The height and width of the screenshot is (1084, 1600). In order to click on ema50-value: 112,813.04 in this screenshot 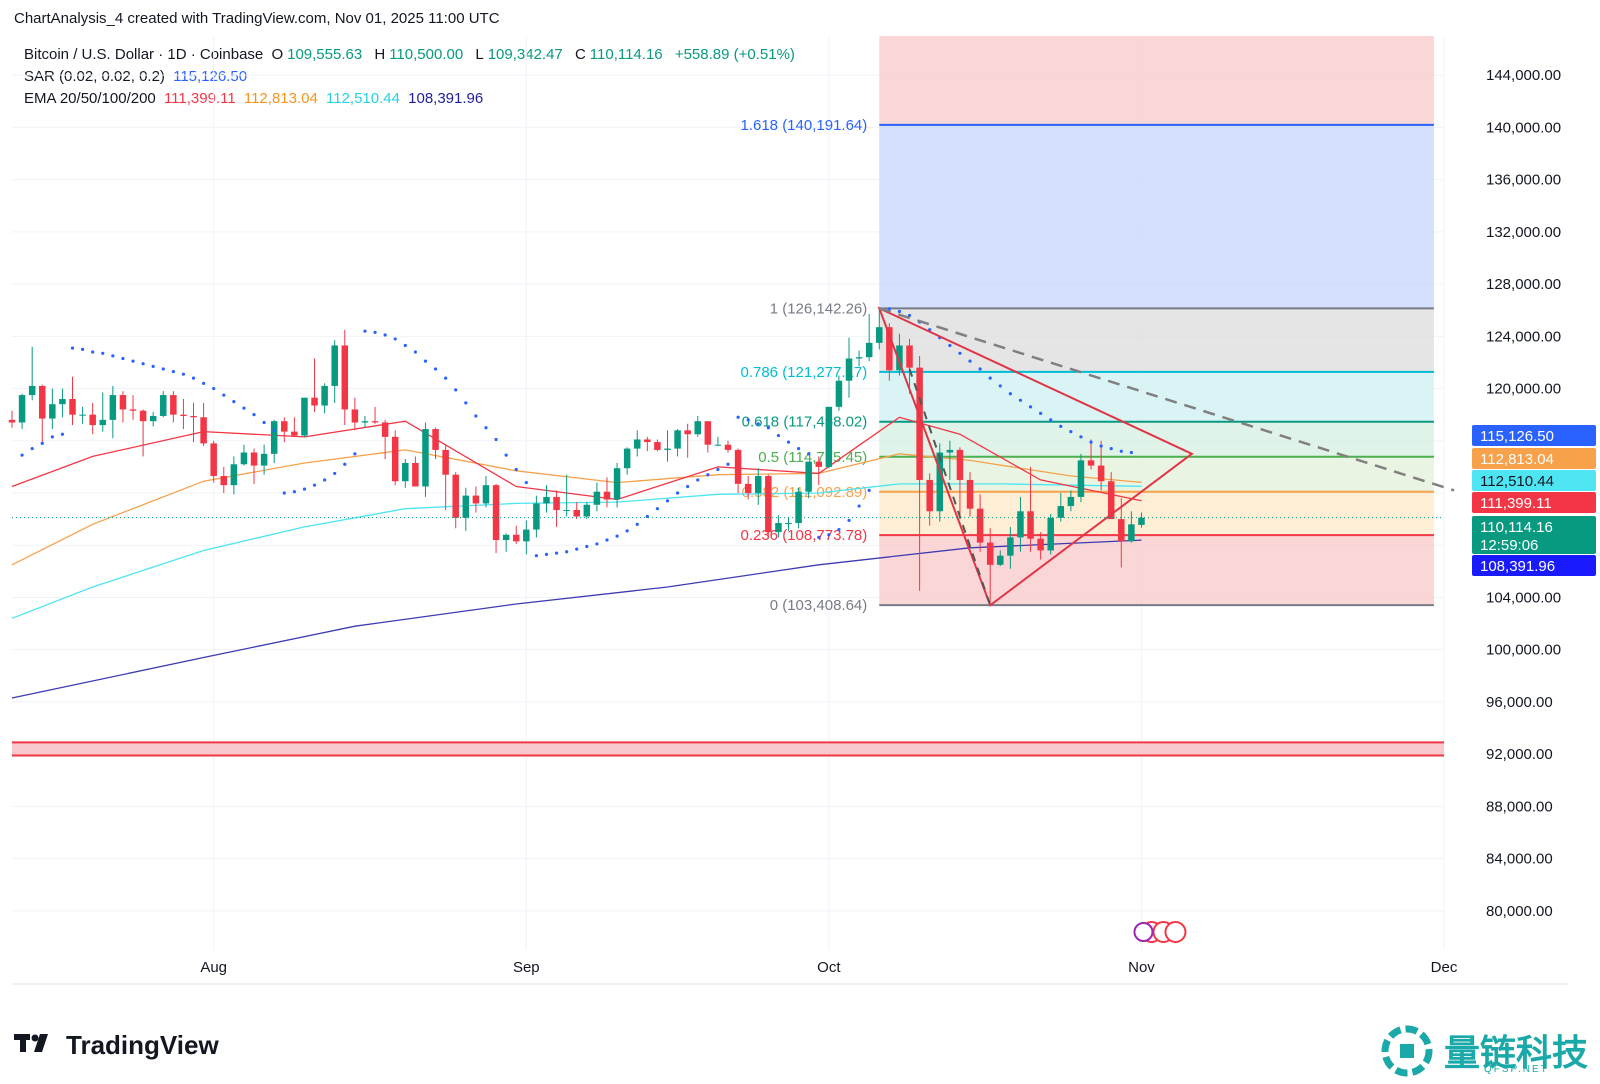, I will do `click(280, 98)`.